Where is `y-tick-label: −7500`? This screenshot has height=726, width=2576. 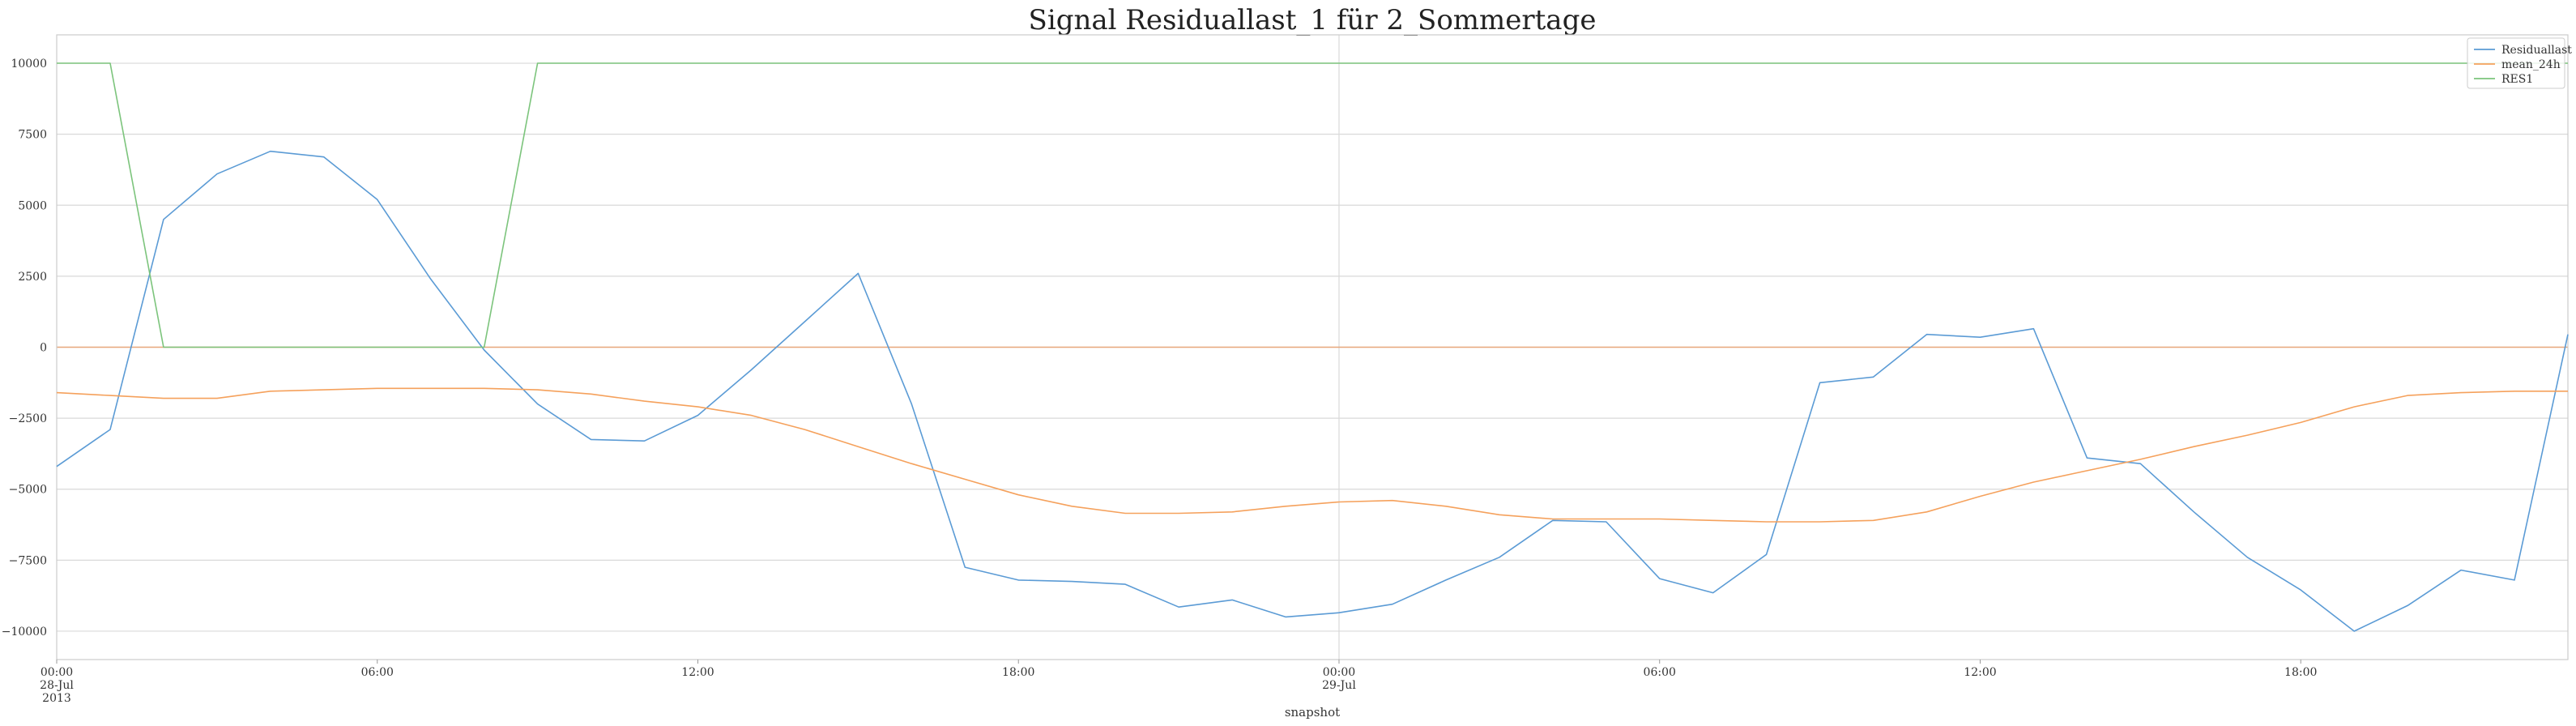 y-tick-label: −7500 is located at coordinates (28, 560).